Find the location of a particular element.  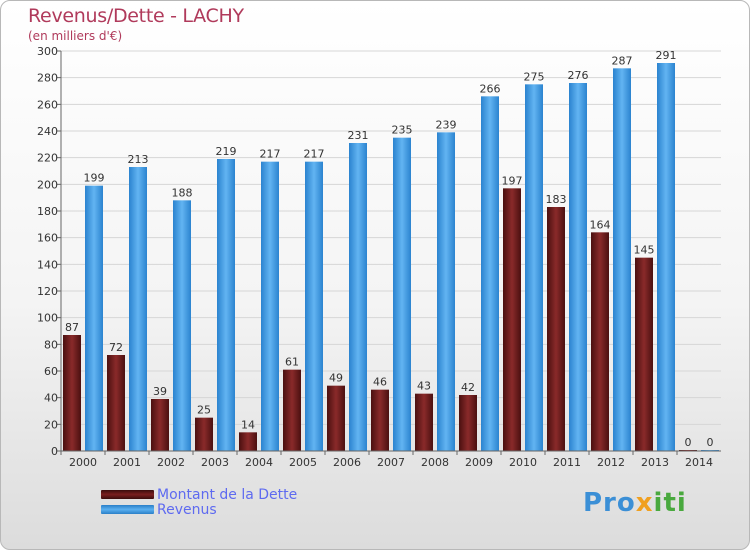

y-tick-label: 0 is located at coordinates (54, 451).